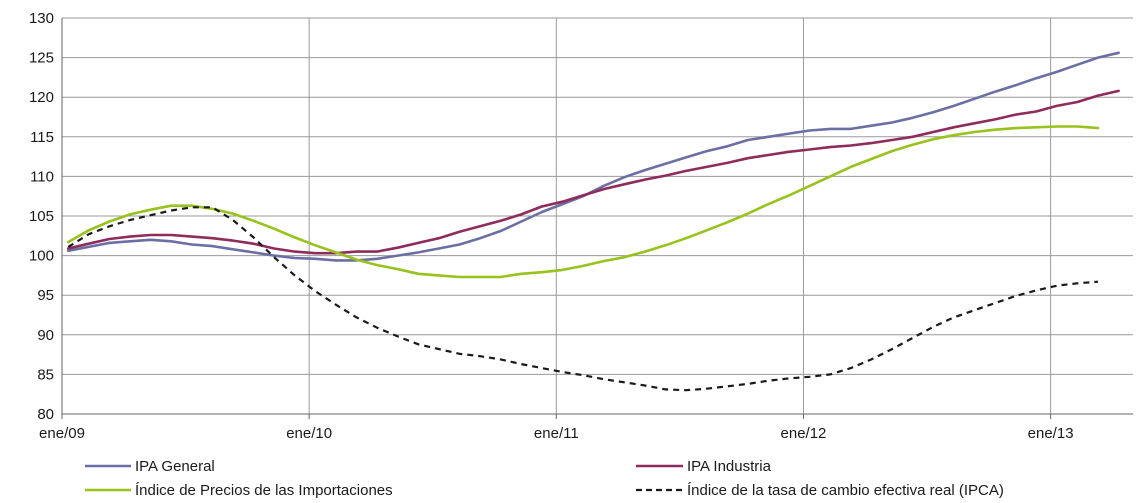 The image size is (1144, 503). Describe the element at coordinates (45, 374) in the screenshot. I see `y-tick-label: 85` at that location.